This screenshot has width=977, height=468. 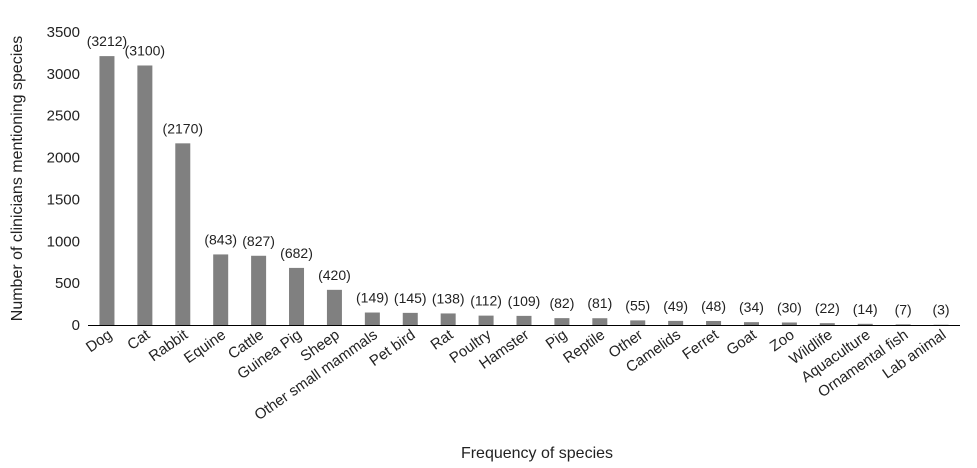 I want to click on data-label: (420), so click(x=334, y=275).